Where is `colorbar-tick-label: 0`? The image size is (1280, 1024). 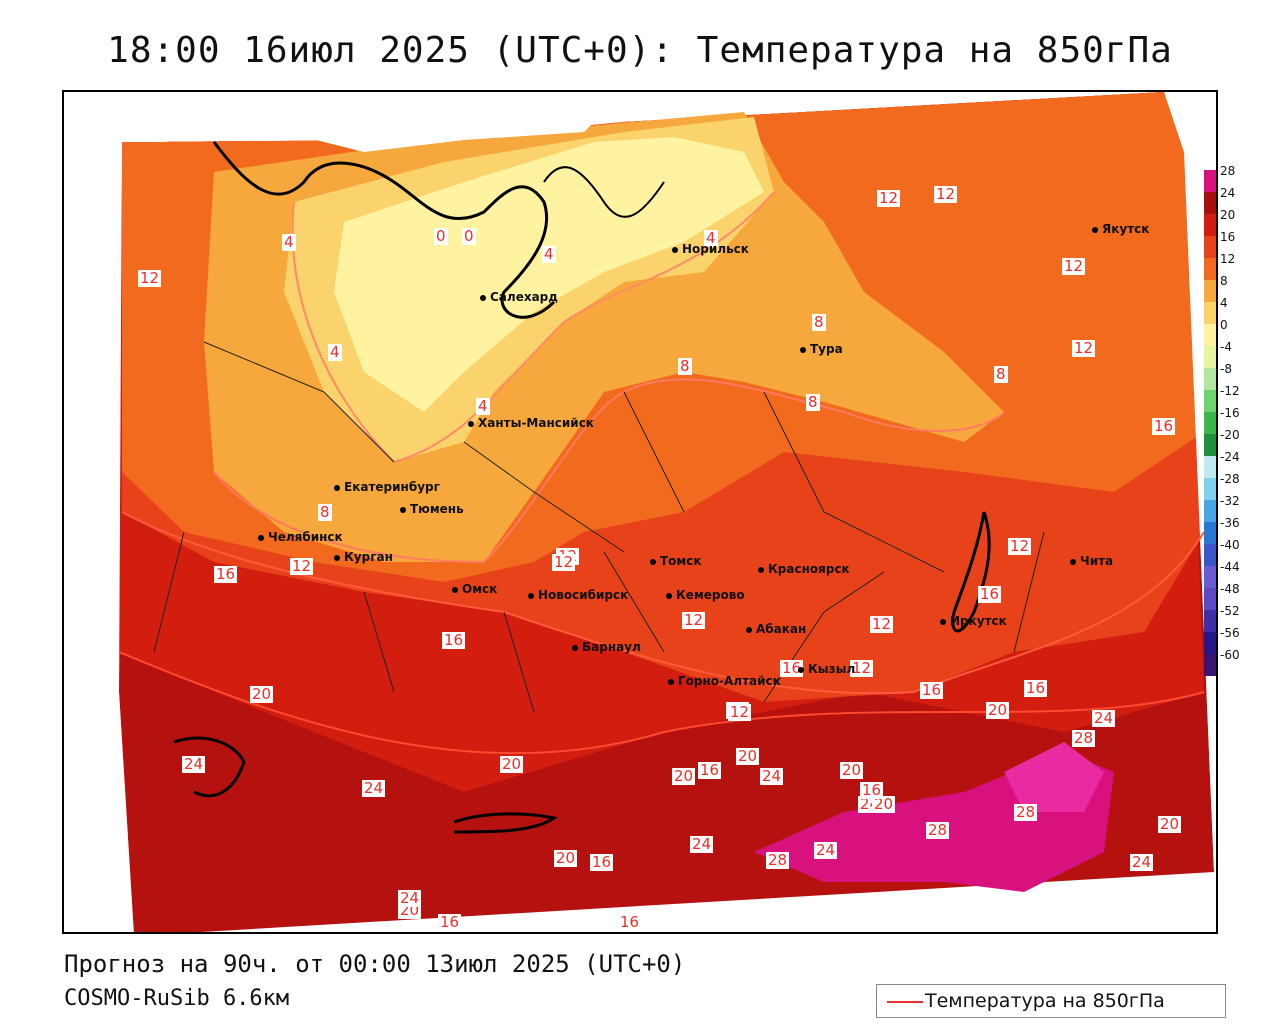
colorbar-tick-label: 0 is located at coordinates (1224, 325).